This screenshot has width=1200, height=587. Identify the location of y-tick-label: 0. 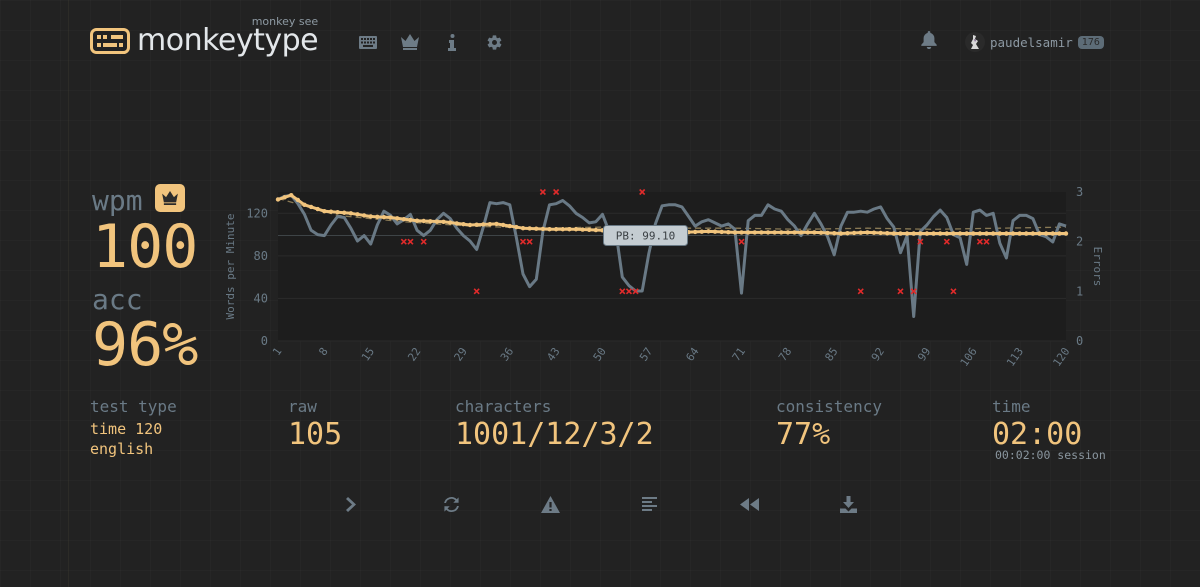
(264, 341).